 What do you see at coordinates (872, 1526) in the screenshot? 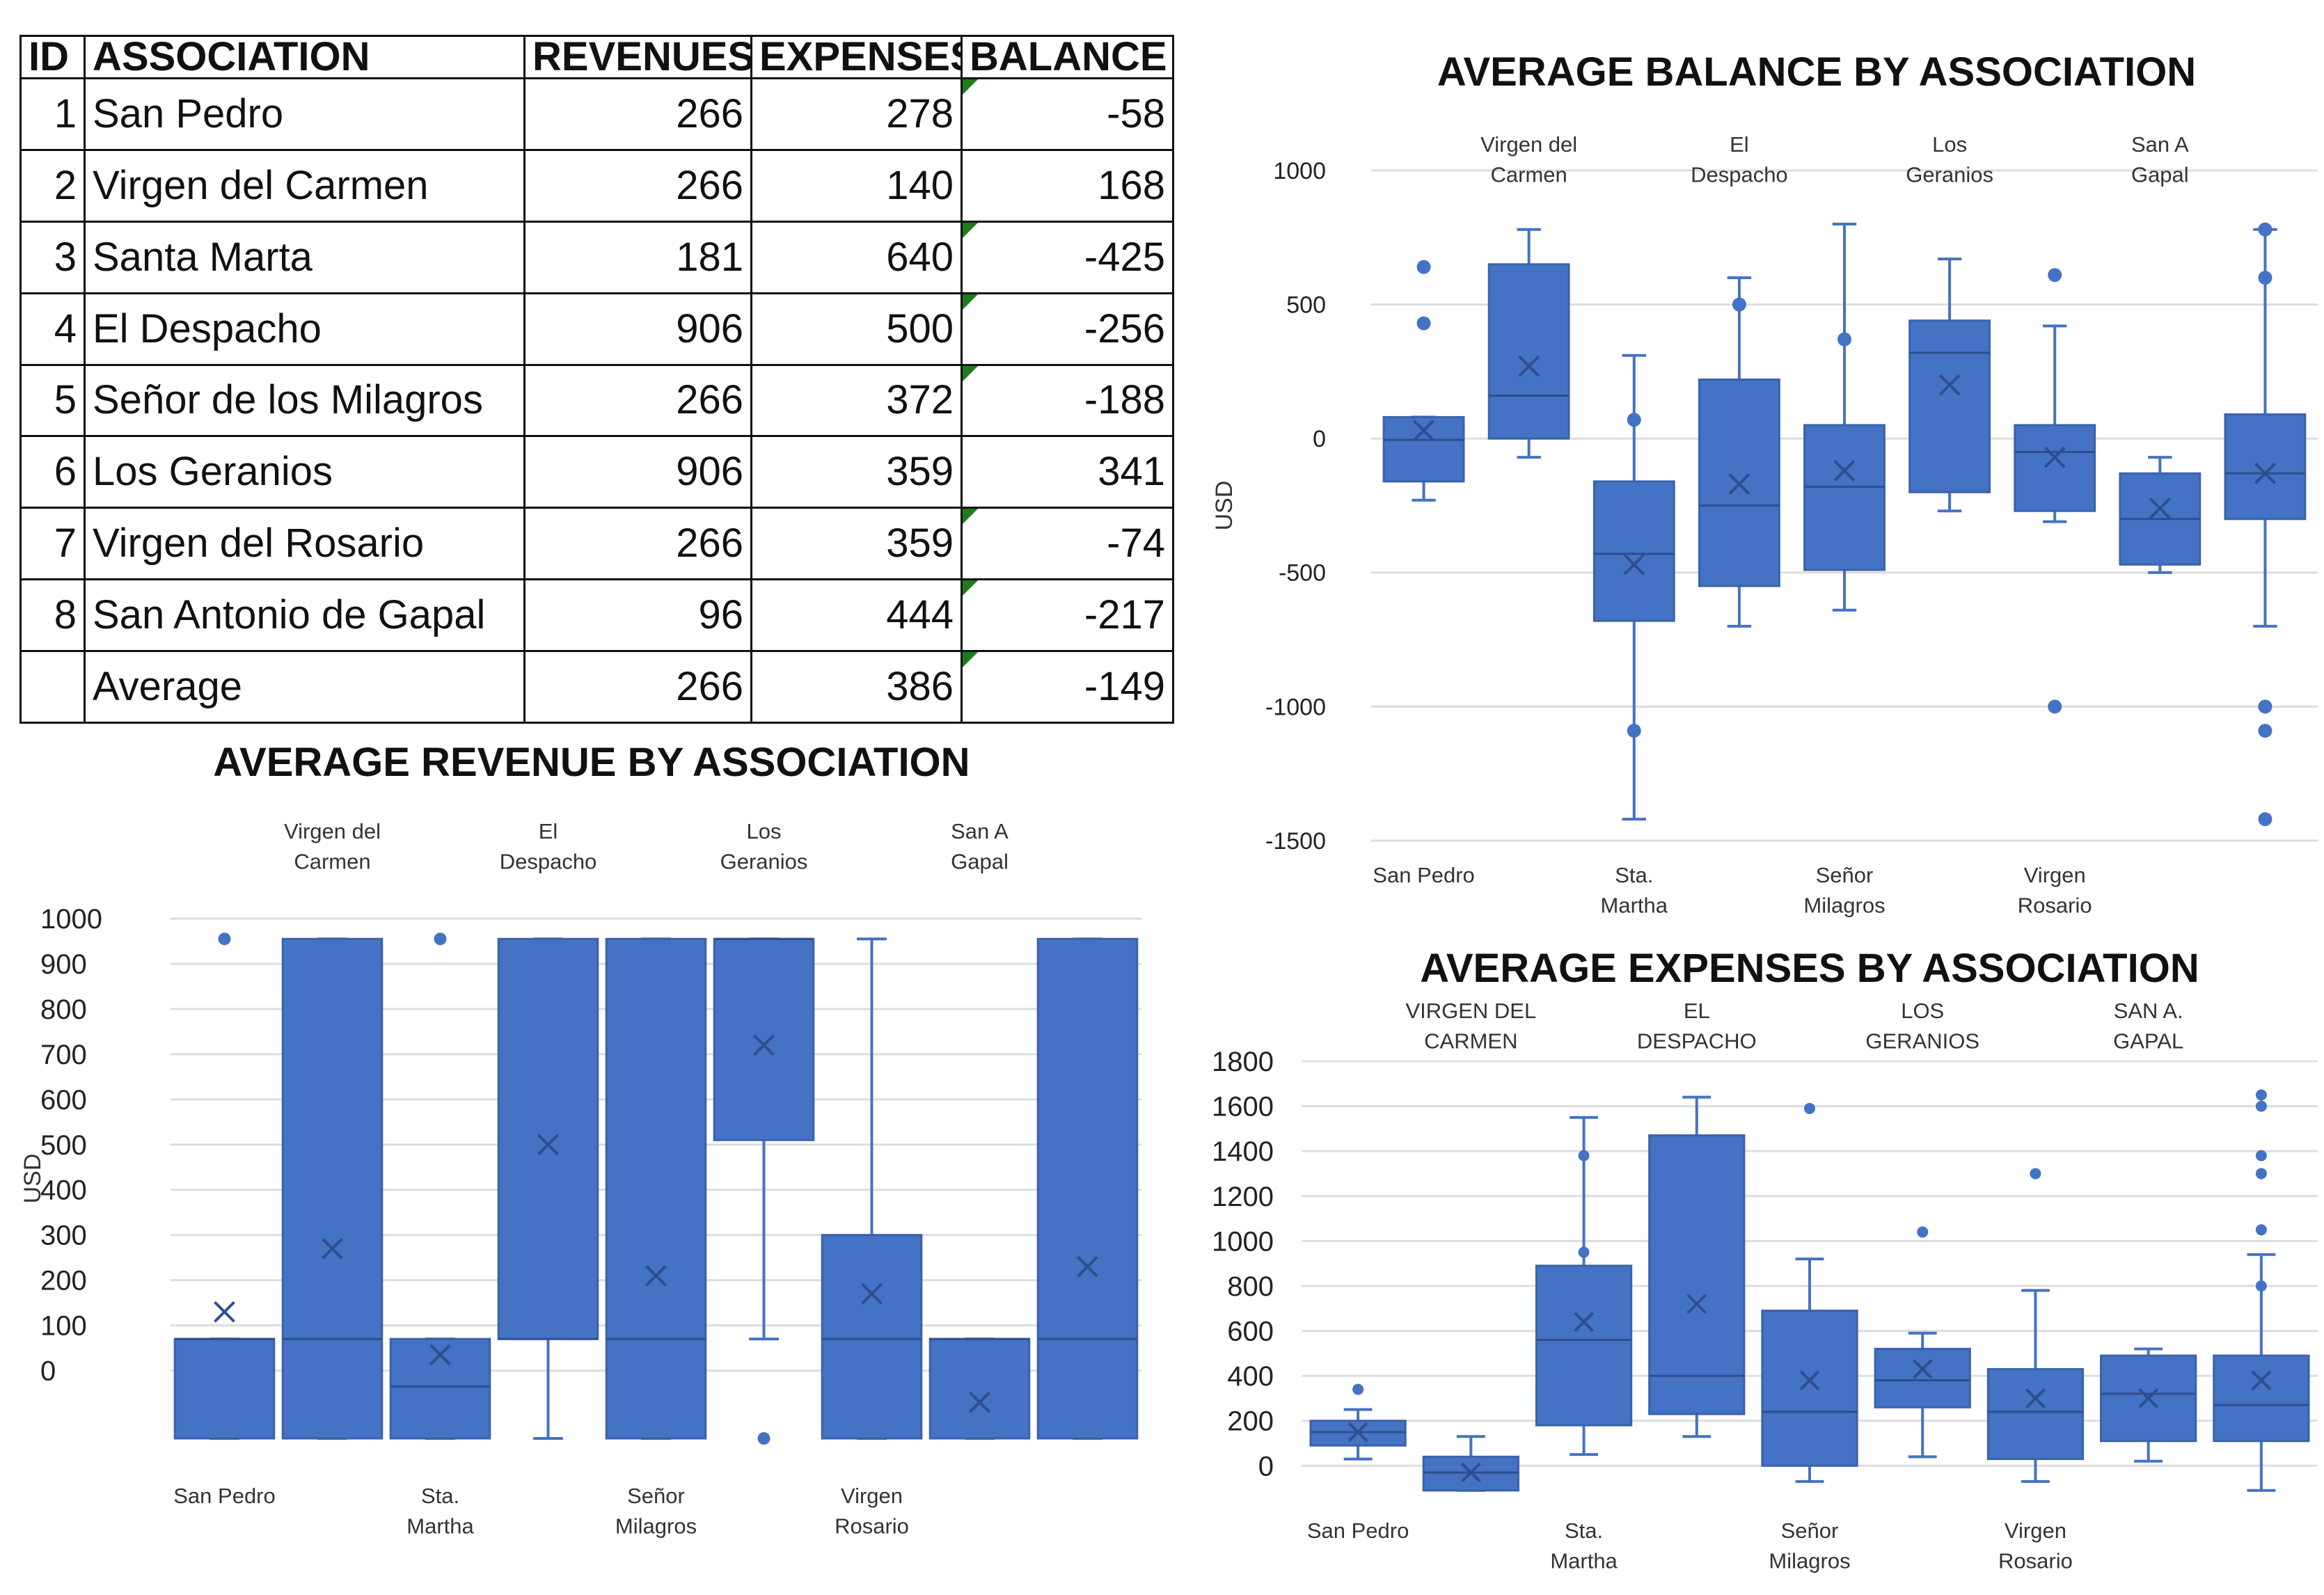
I see `chart-1-category-label: Rosario` at bounding box center [872, 1526].